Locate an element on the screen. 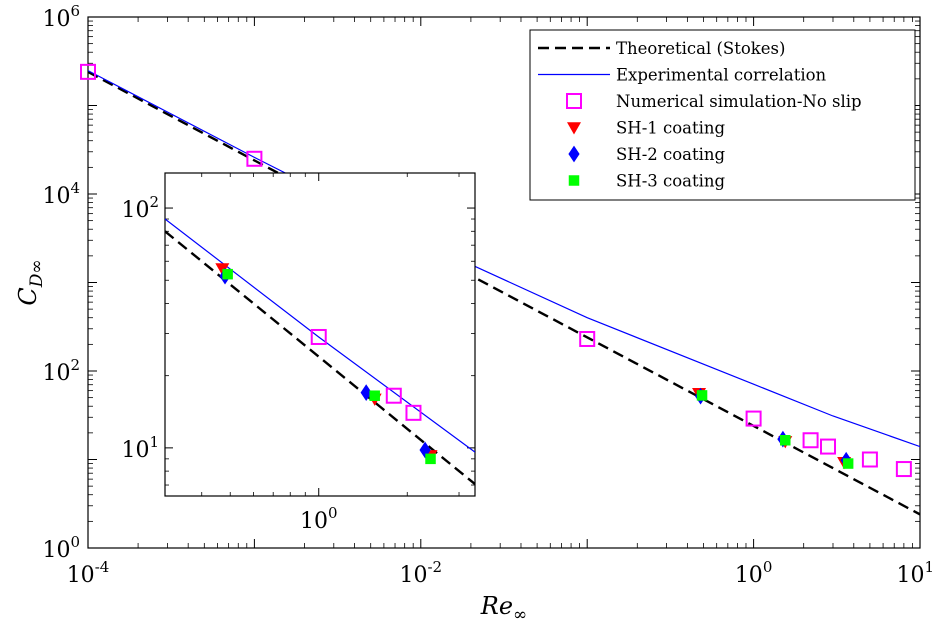 The width and height of the screenshot is (940, 633). x-tick-label: 10⁻² is located at coordinates (420, 573).